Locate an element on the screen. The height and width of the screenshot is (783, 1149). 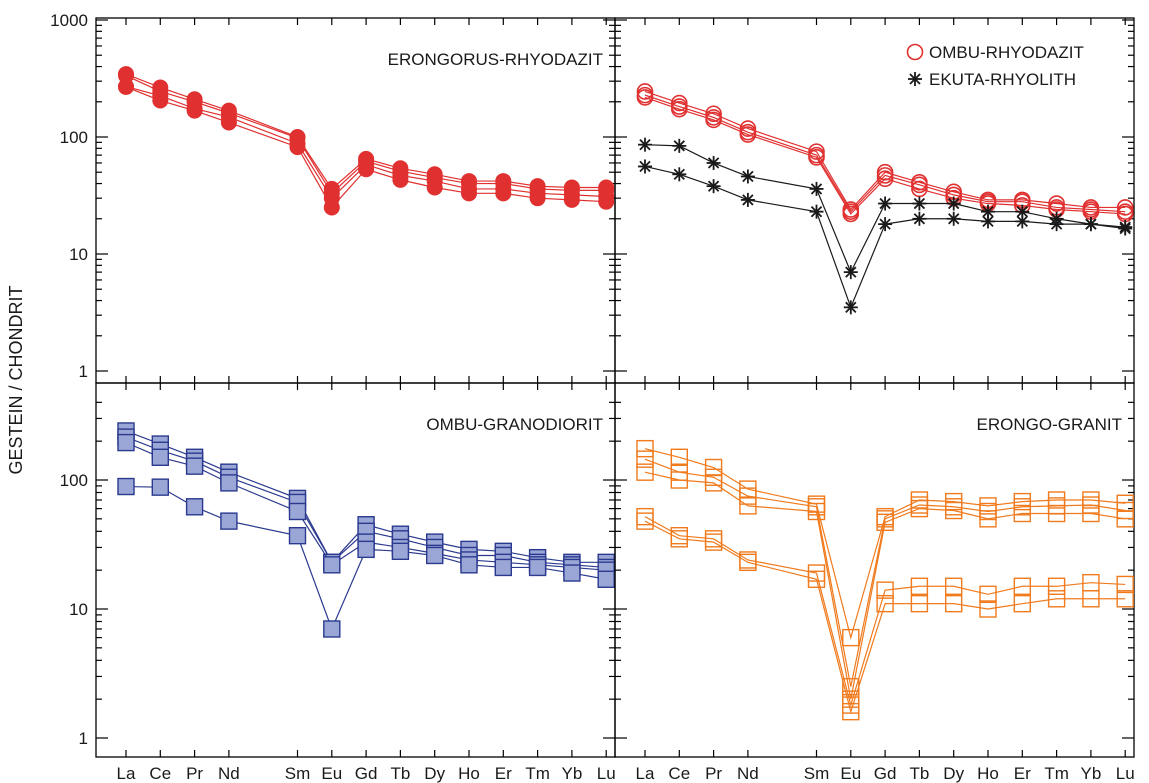
x-tick-label: Sm is located at coordinates (817, 773).